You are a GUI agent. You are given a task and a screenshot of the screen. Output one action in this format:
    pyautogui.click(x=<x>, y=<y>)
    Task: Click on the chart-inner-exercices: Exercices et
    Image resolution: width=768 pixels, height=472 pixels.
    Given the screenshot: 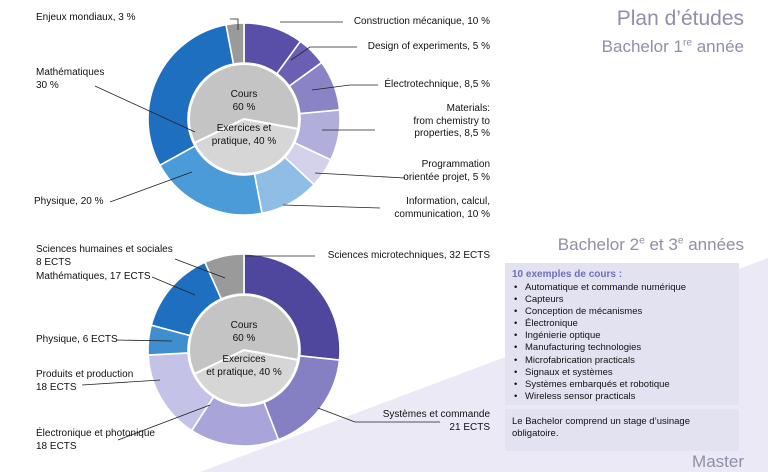 What is the action you would take?
    pyautogui.click(x=244, y=128)
    